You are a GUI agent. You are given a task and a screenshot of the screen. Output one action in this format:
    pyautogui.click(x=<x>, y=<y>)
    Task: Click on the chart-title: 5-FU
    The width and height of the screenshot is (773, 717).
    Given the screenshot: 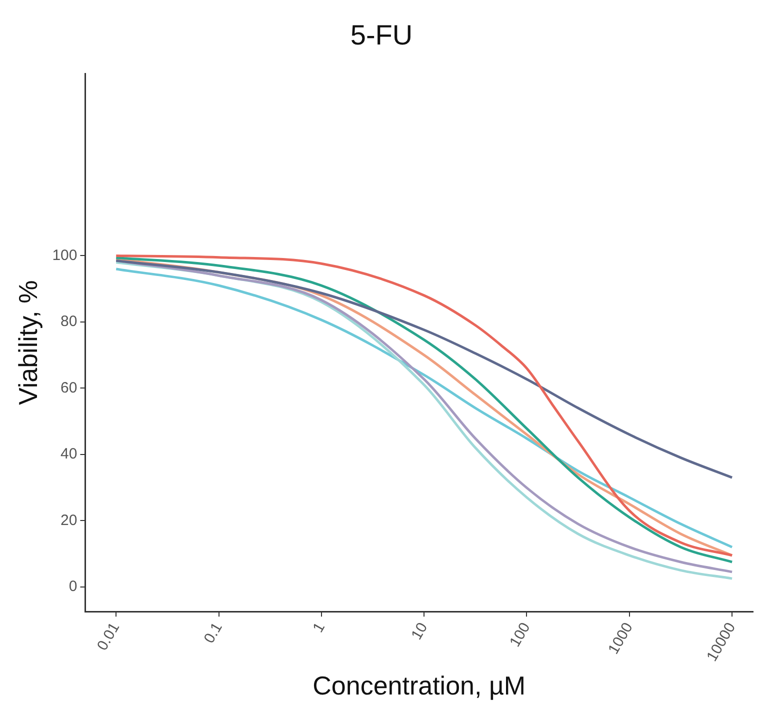 What is the action you would take?
    pyautogui.click(x=381, y=35)
    